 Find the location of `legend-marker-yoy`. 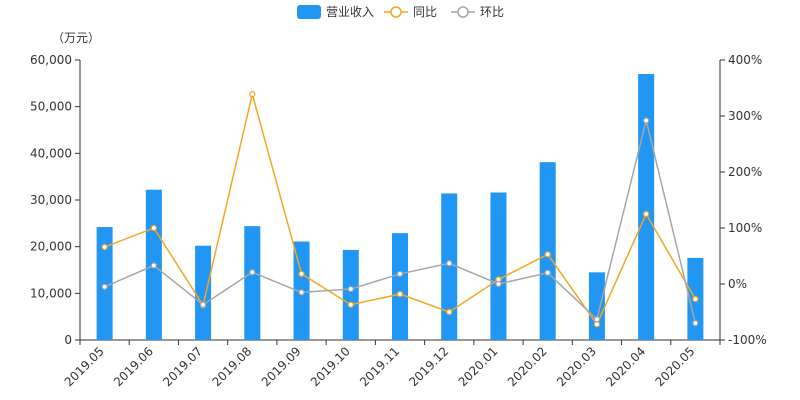

legend-marker-yoy is located at coordinates (396, 12).